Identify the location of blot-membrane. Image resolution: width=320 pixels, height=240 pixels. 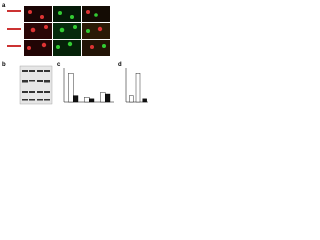
(36, 85).